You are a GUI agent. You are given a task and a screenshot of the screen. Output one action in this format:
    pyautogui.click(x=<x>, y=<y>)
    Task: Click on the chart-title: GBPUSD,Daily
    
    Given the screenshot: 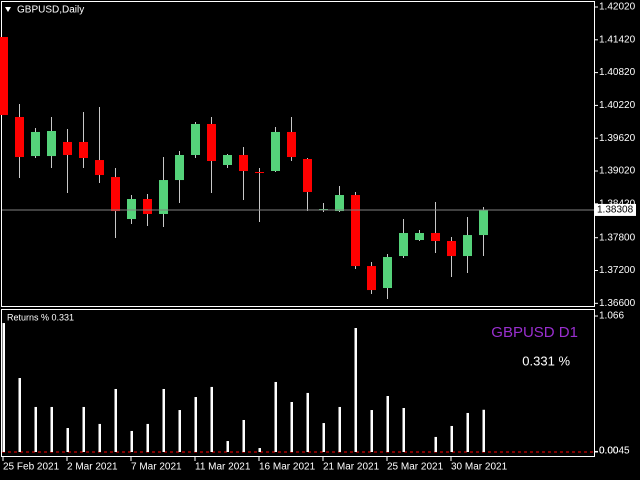 What is the action you would take?
    pyautogui.click(x=50, y=10)
    